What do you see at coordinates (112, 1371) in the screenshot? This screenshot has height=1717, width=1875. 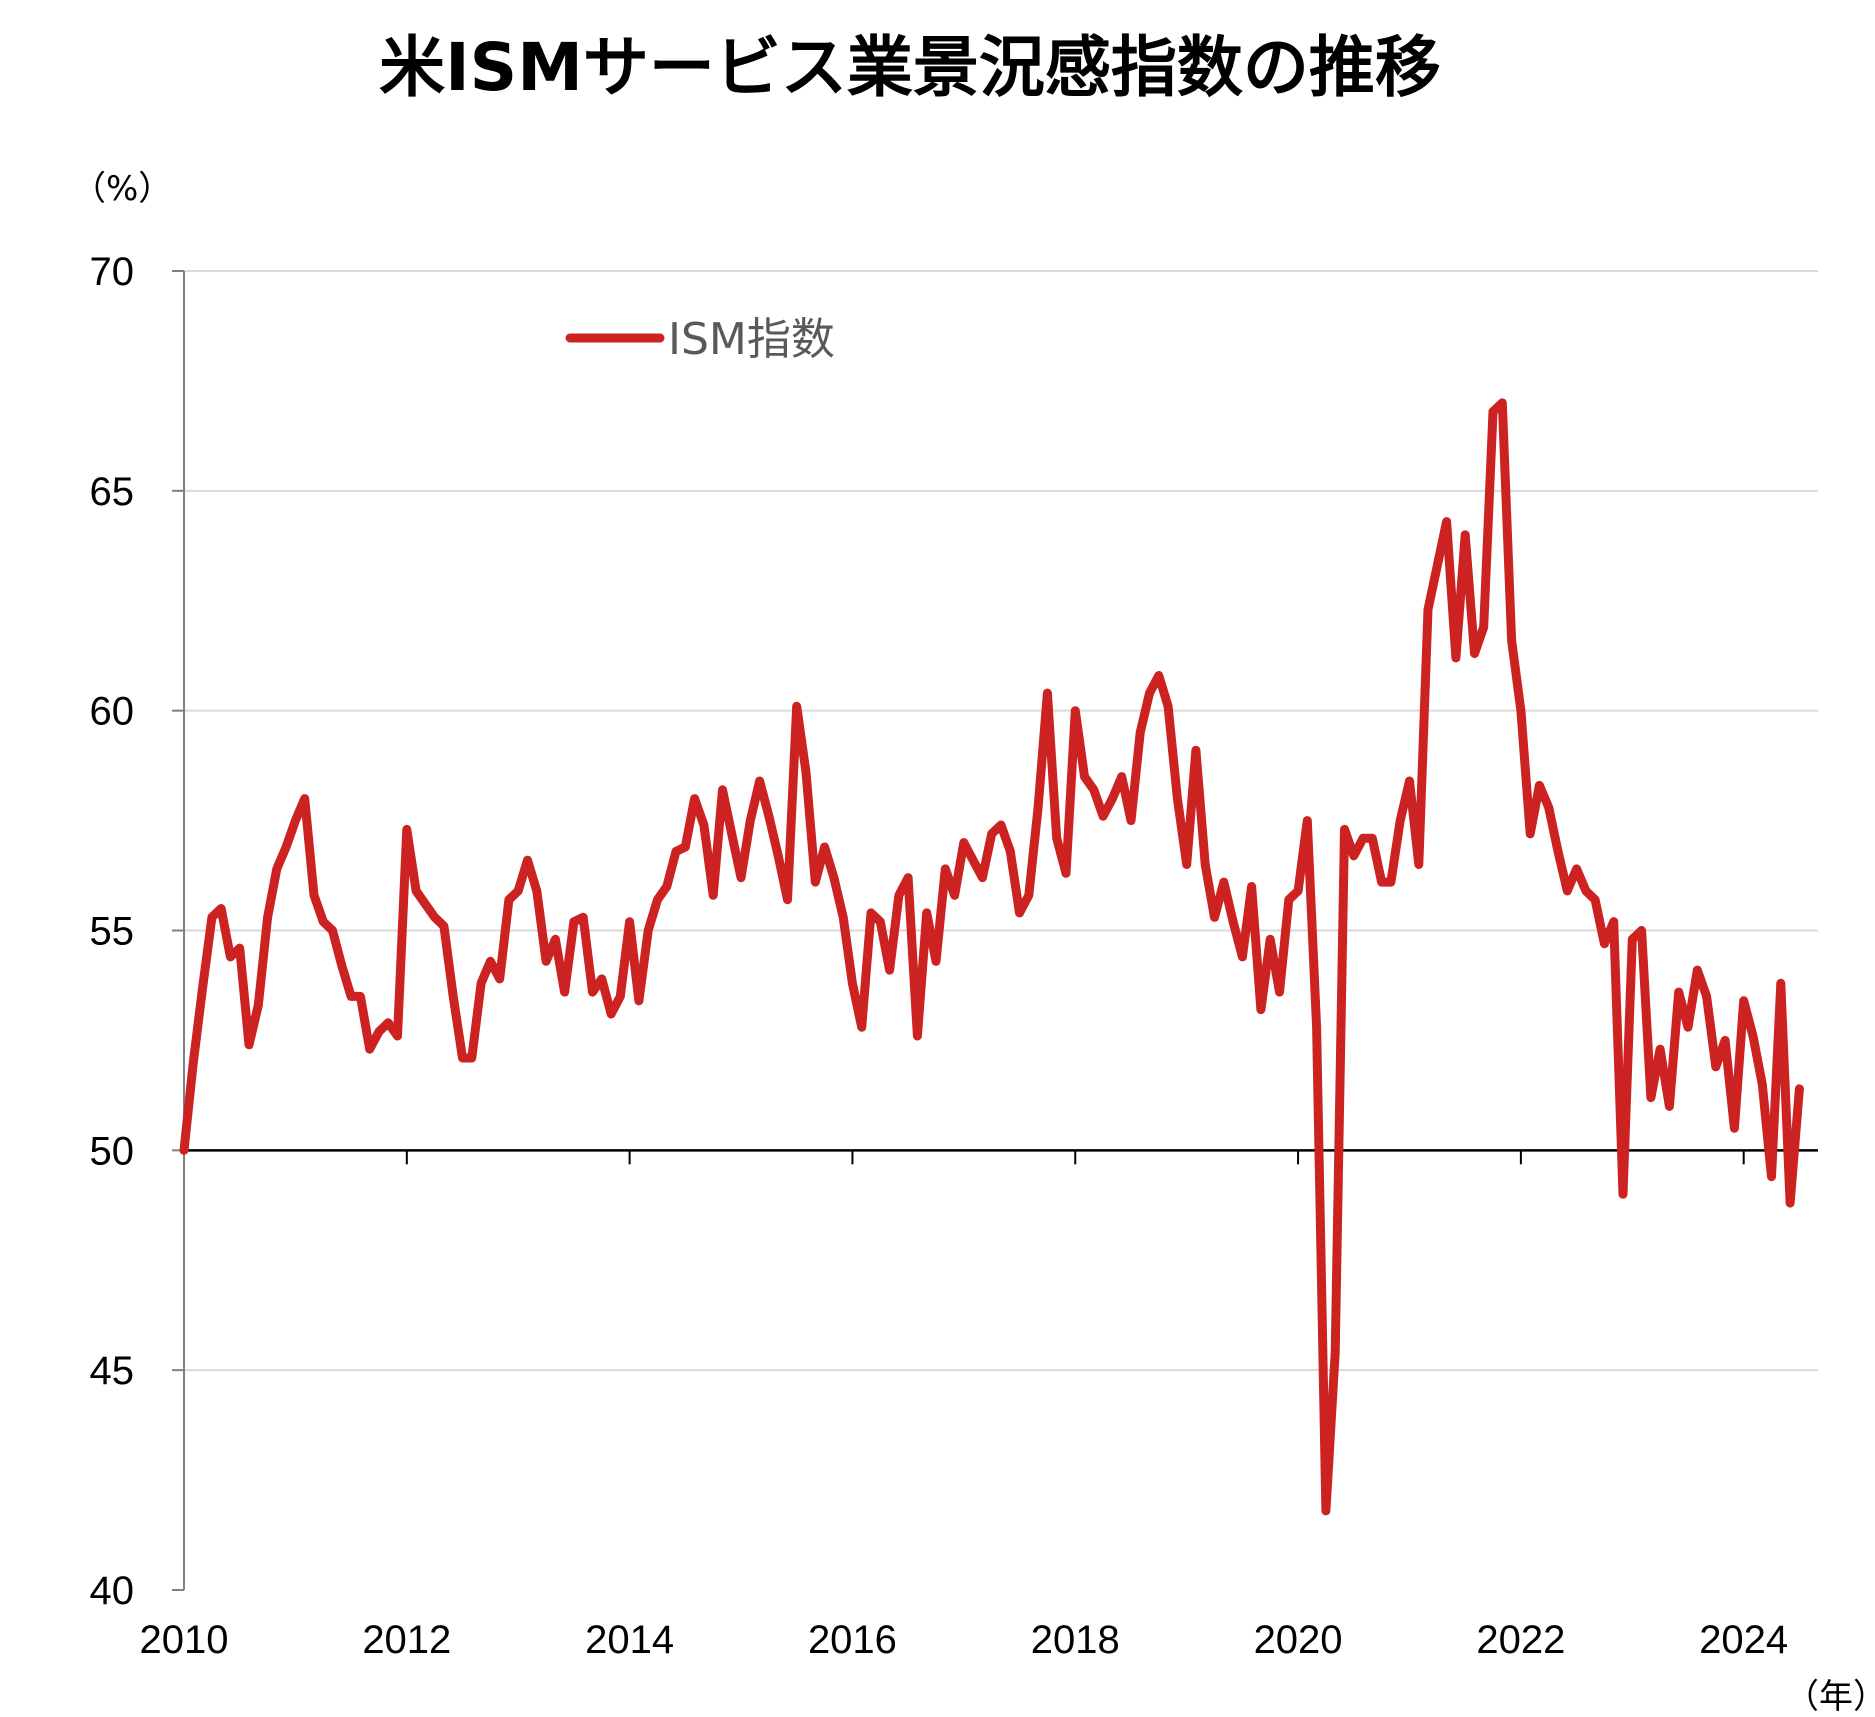 I see `y-tick-label-45: 45` at bounding box center [112, 1371].